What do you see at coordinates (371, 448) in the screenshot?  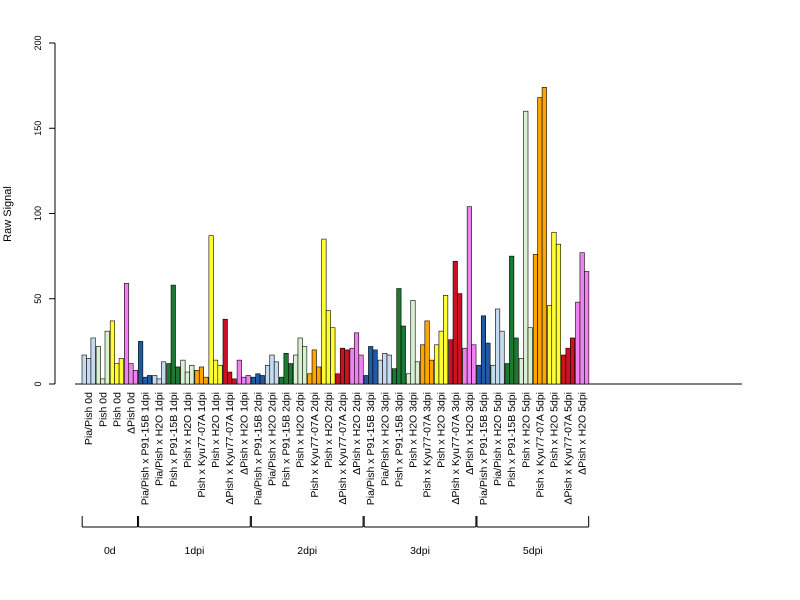 I see `category-label: Pia/Pish x P91-15B 3dpi` at bounding box center [371, 448].